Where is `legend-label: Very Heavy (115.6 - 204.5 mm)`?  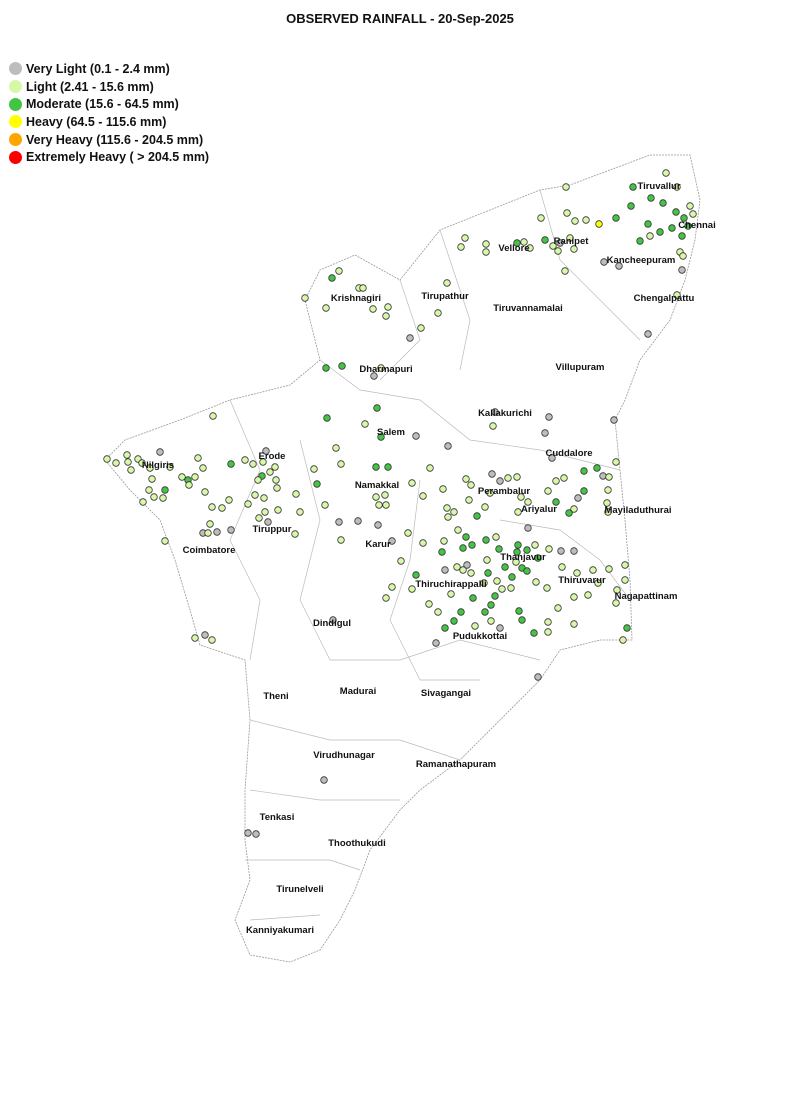
legend-label: Very Heavy (115.6 - 204.5 mm) is located at coordinates (115, 139).